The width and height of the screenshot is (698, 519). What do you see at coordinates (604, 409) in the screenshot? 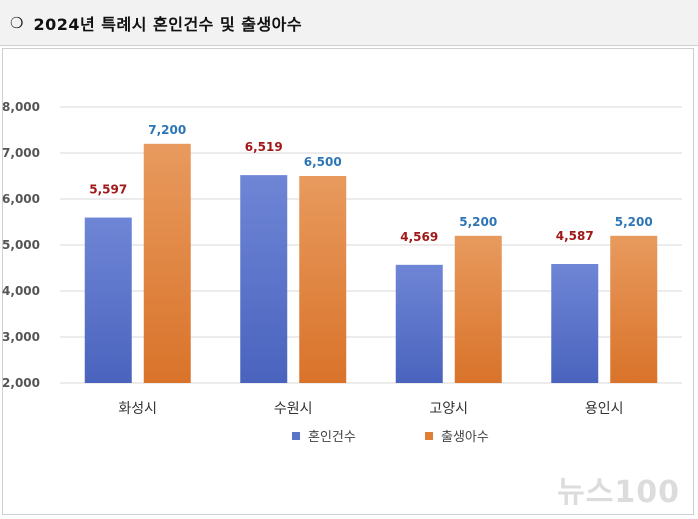
I see `x-tick-label: 용인시` at bounding box center [604, 409].